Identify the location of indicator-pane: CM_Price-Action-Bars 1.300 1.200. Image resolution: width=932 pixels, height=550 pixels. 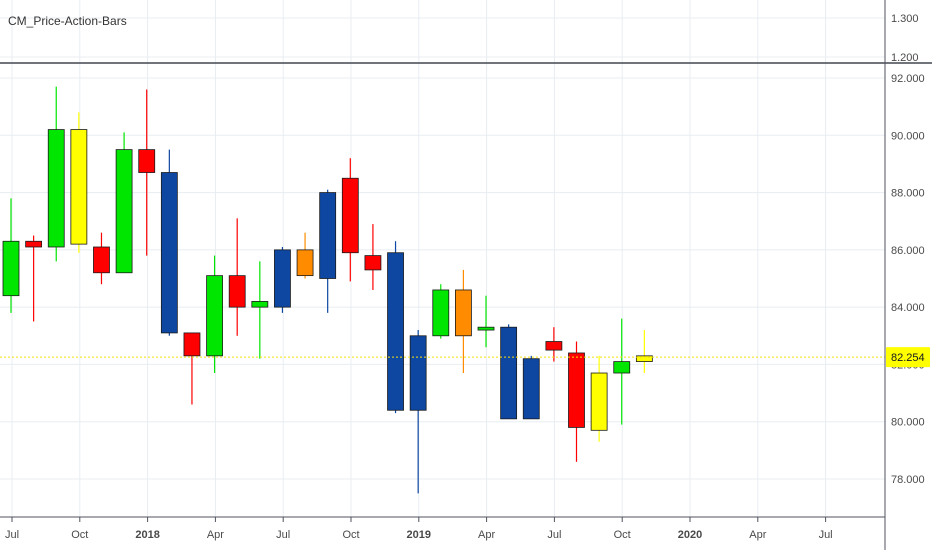
(463, 38).